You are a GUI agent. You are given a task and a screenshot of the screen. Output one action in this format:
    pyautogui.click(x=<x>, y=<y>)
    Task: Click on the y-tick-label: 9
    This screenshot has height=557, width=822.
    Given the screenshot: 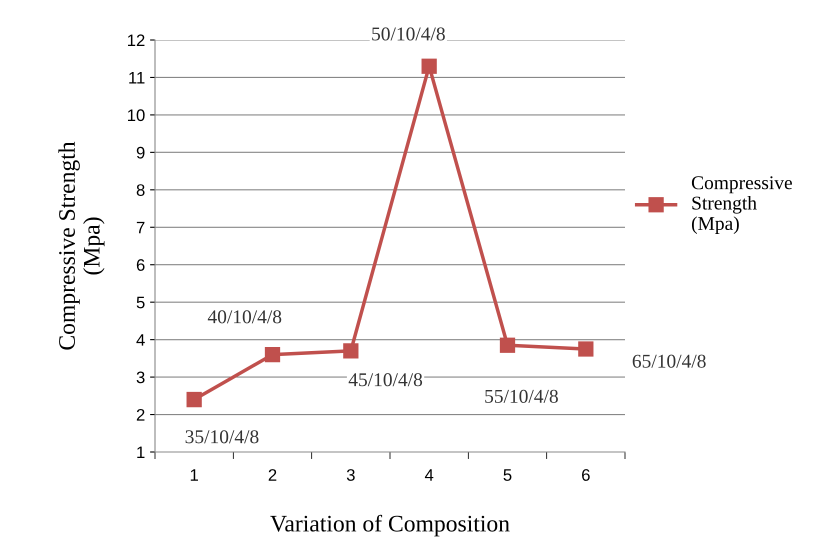 What is the action you would take?
    pyautogui.click(x=140, y=152)
    